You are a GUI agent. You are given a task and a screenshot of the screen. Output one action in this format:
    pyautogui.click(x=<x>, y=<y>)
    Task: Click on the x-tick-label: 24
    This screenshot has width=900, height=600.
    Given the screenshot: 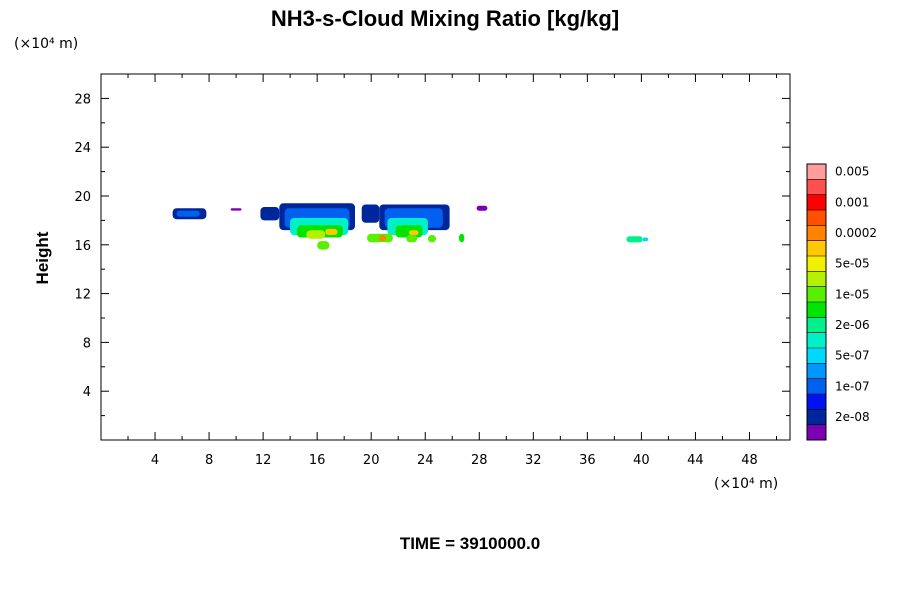 What is the action you would take?
    pyautogui.click(x=425, y=460)
    